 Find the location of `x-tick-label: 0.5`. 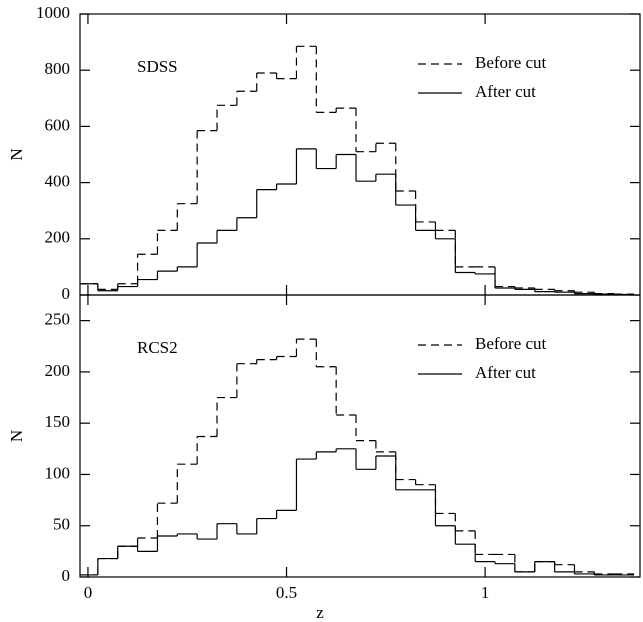

x-tick-label: 0.5 is located at coordinates (286, 592).